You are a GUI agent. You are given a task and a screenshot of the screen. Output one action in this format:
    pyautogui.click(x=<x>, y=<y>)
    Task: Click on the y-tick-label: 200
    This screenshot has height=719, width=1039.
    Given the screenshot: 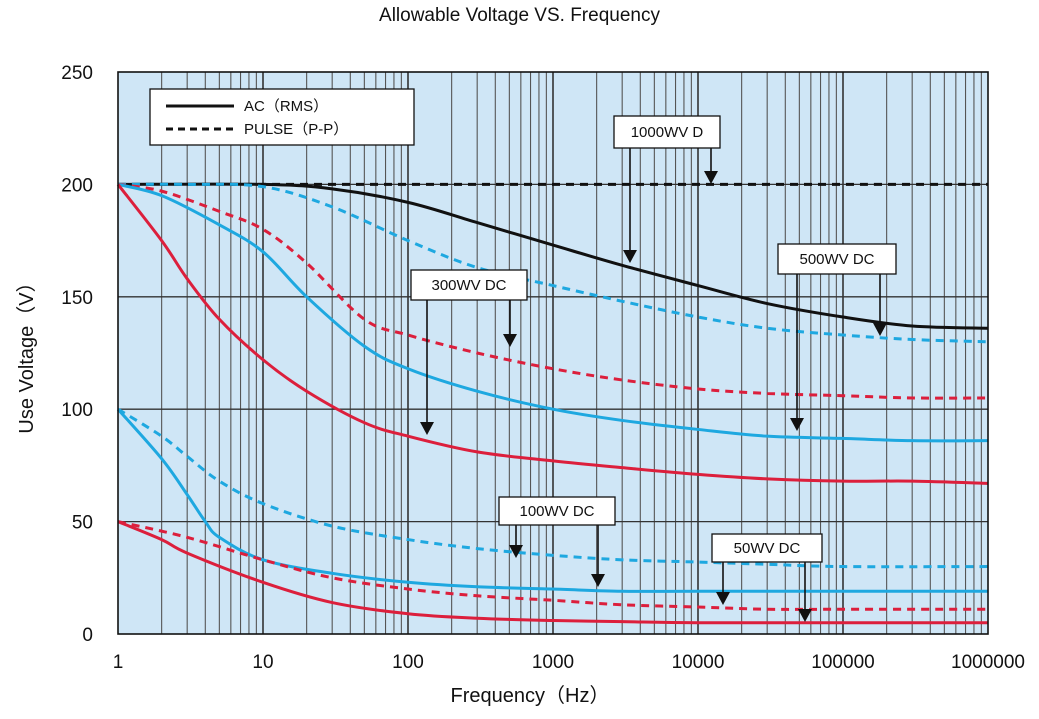 What is the action you would take?
    pyautogui.click(x=77, y=185)
    